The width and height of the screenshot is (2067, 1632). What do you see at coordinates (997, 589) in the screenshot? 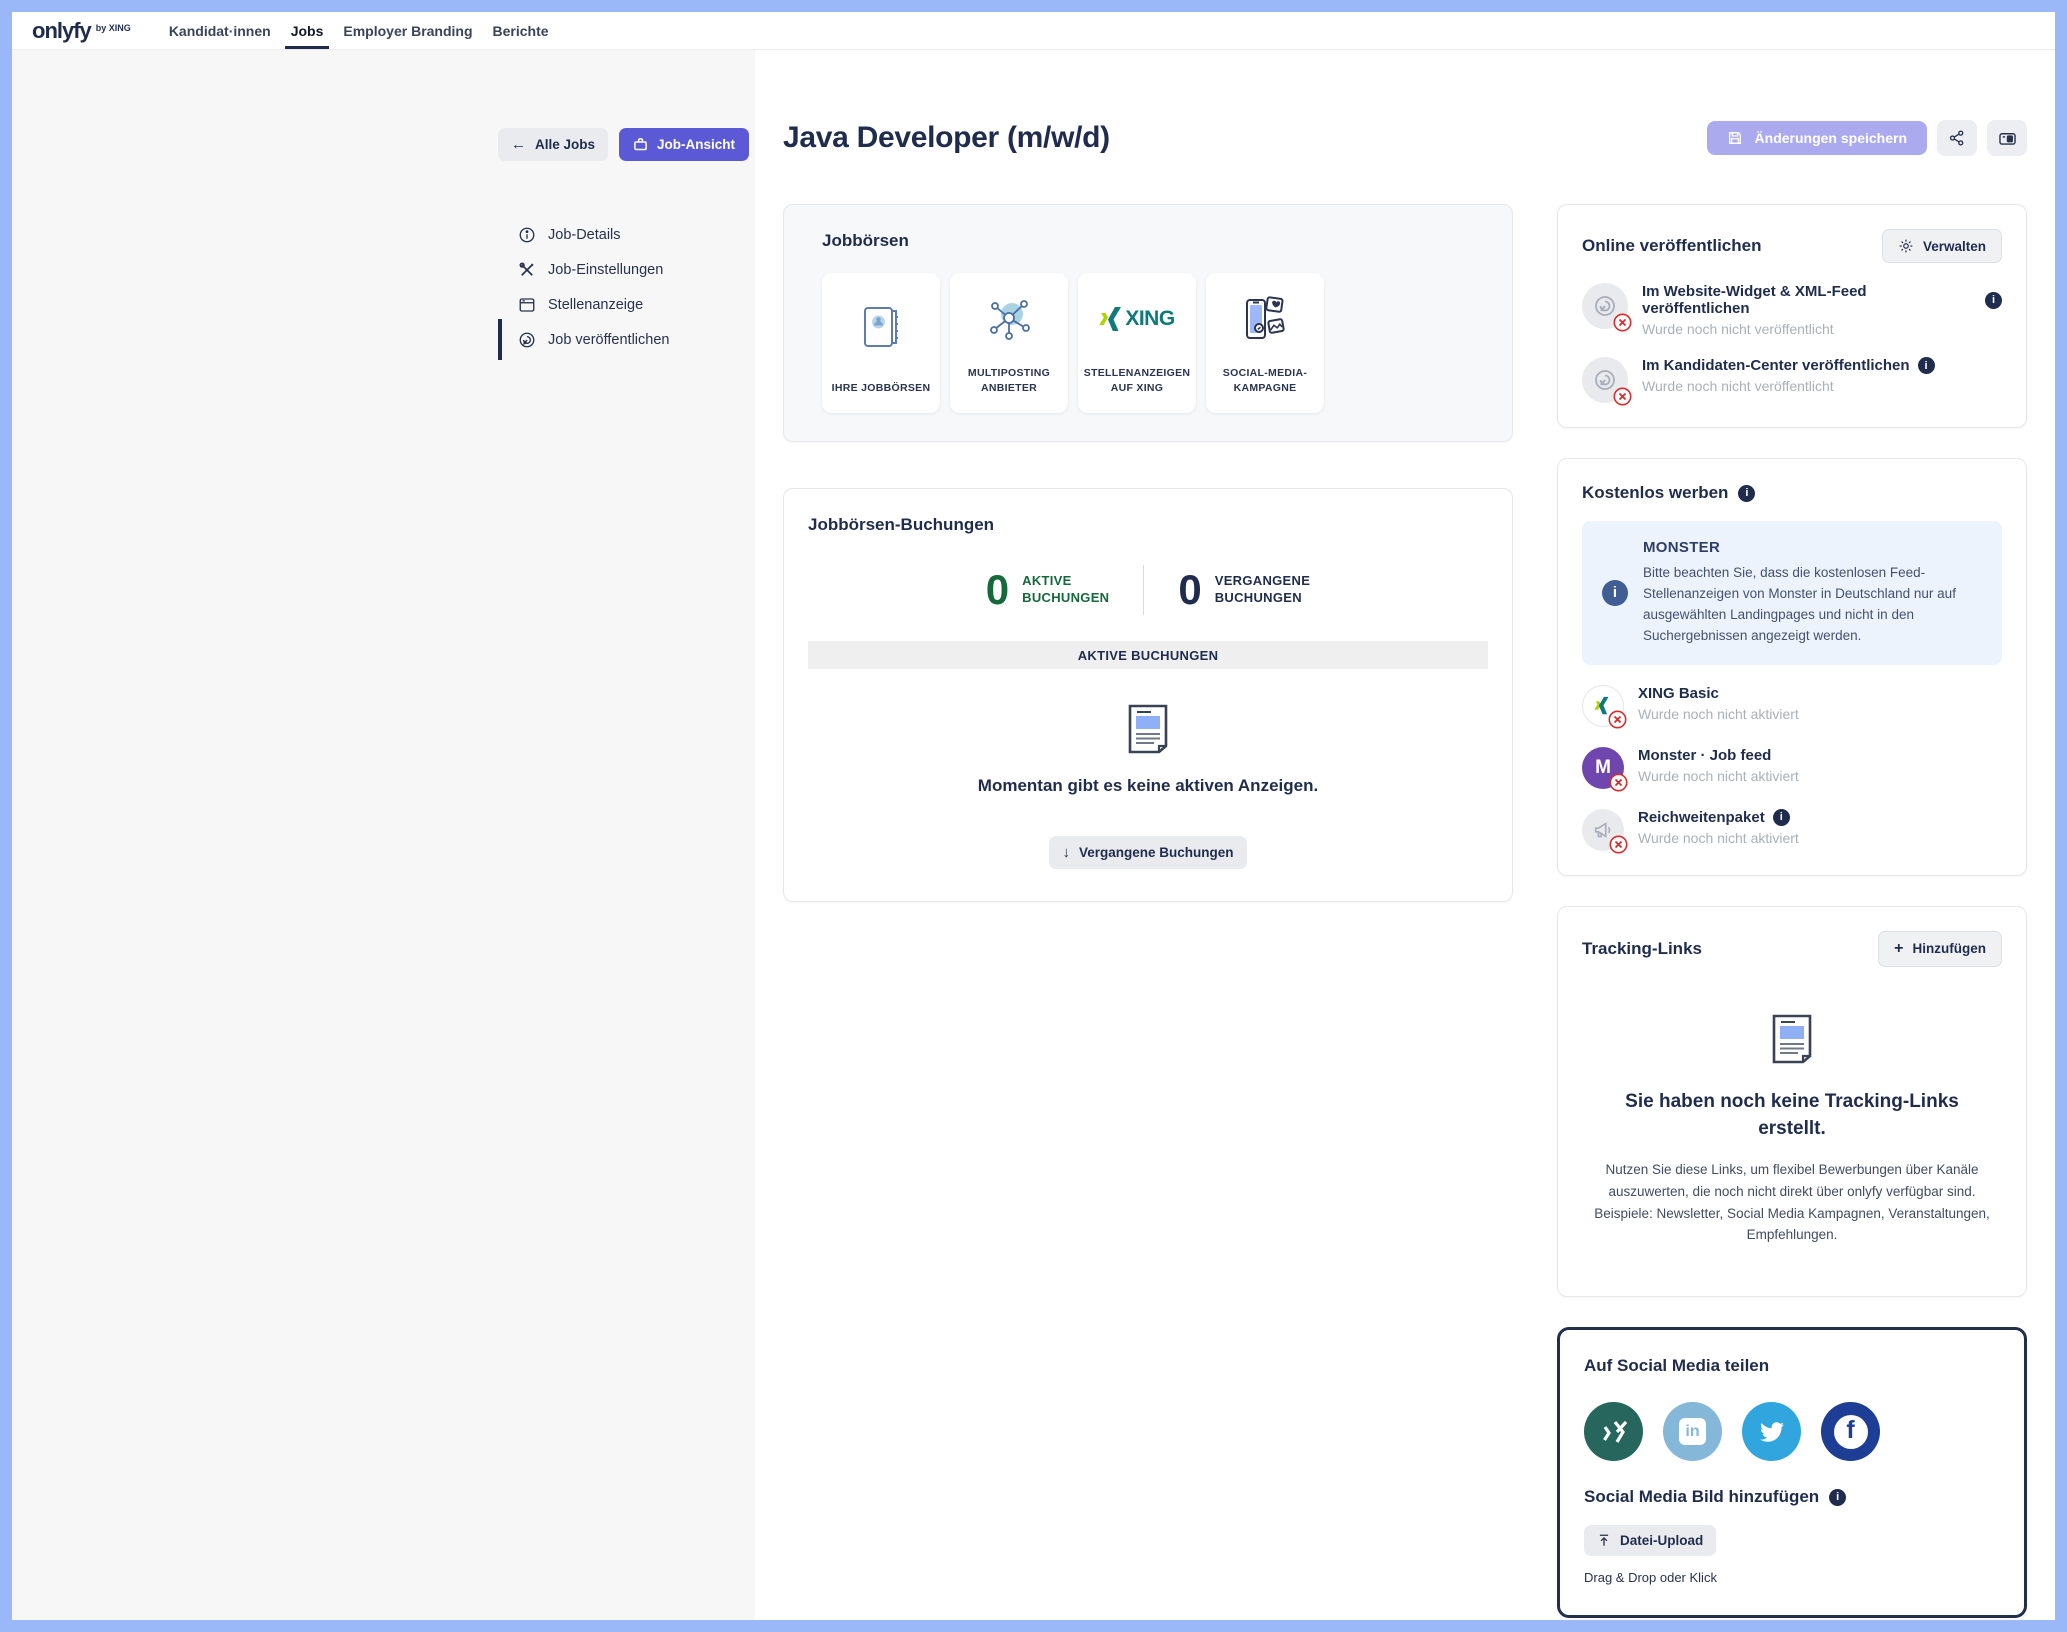
I see `active-bookings-count: 0` at bounding box center [997, 589].